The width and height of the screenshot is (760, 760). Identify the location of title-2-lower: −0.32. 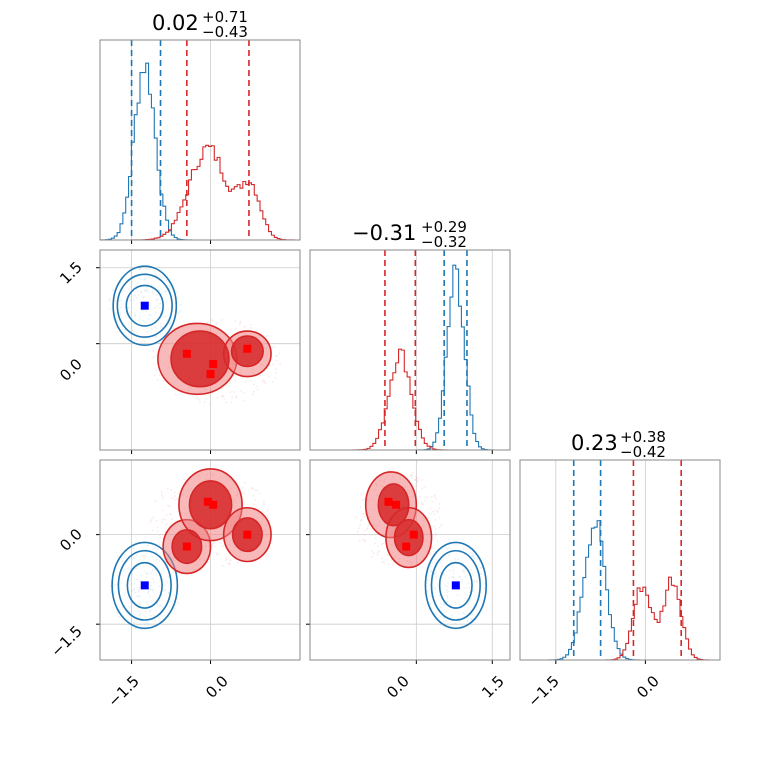
(444, 242).